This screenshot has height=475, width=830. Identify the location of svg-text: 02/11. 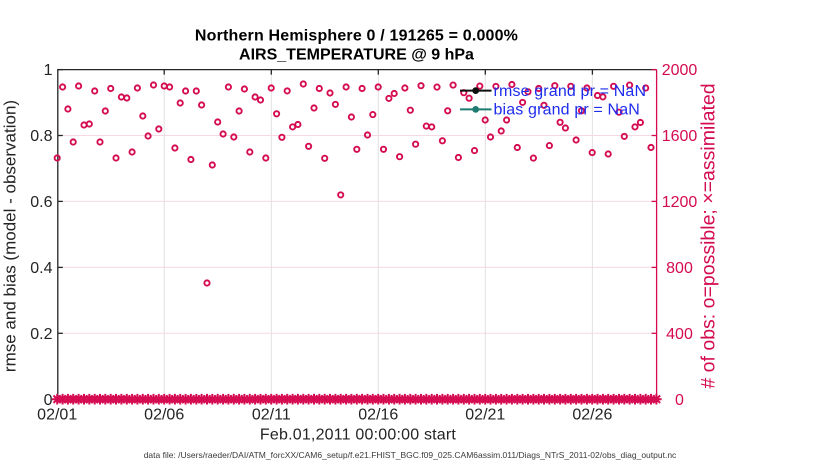
(271, 415).